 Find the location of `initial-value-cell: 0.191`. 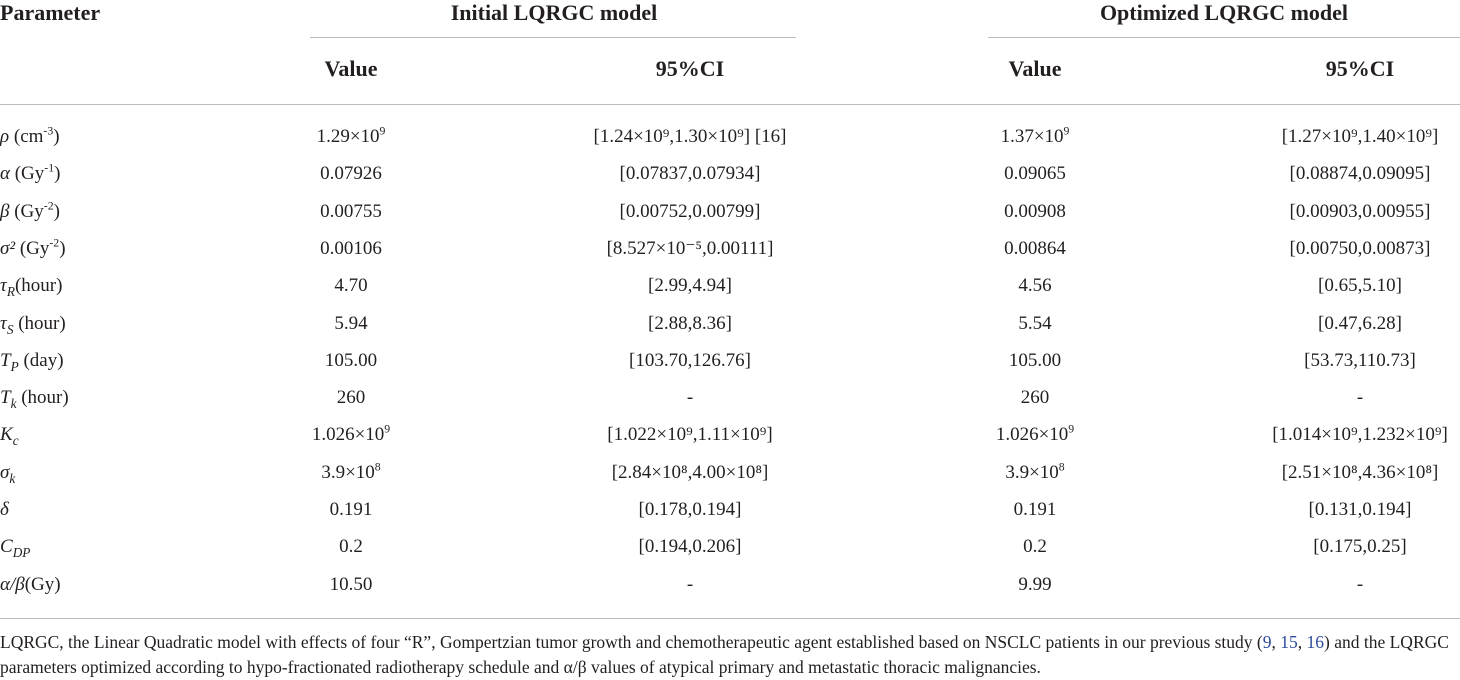

initial-value-cell: 0.191 is located at coordinates (351, 509).